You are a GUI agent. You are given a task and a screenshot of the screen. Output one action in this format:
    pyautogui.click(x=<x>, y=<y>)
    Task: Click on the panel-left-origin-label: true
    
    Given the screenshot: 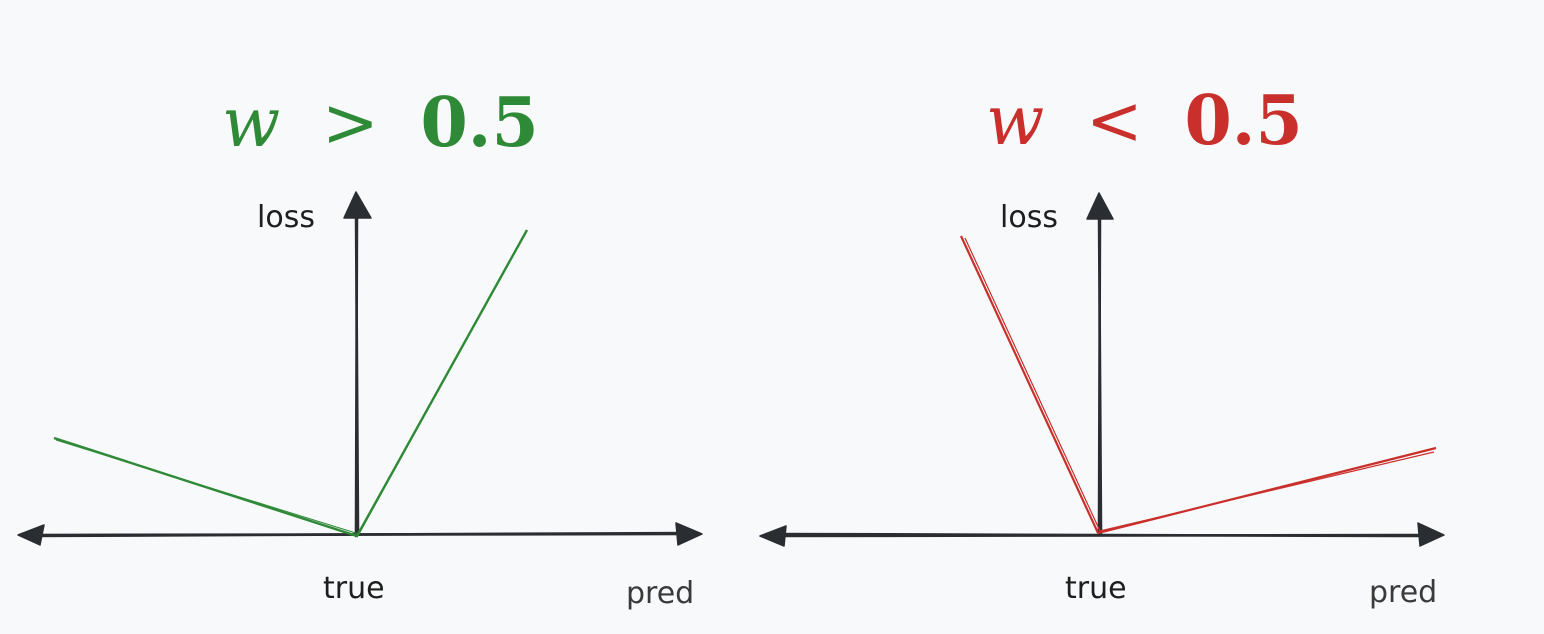 What is the action you would take?
    pyautogui.click(x=354, y=588)
    